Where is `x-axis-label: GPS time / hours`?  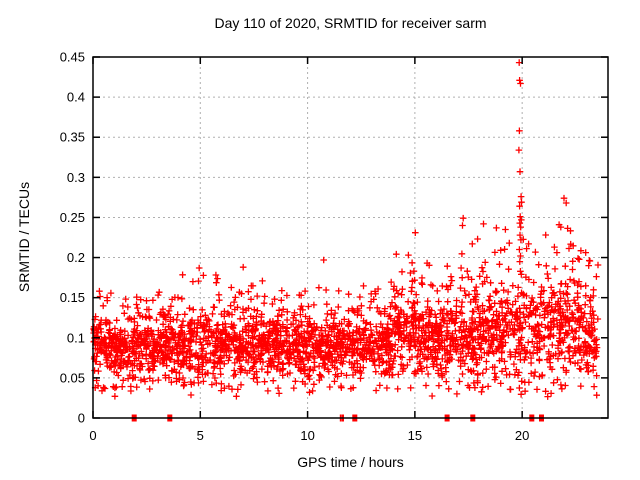
x-axis-label: GPS time / hours is located at coordinates (350, 462).